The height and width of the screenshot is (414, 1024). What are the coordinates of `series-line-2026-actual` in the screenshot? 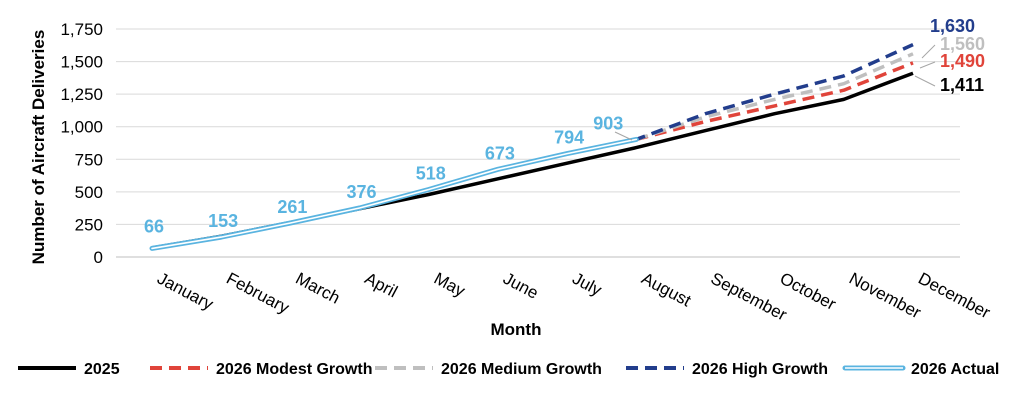 It's located at (394, 193).